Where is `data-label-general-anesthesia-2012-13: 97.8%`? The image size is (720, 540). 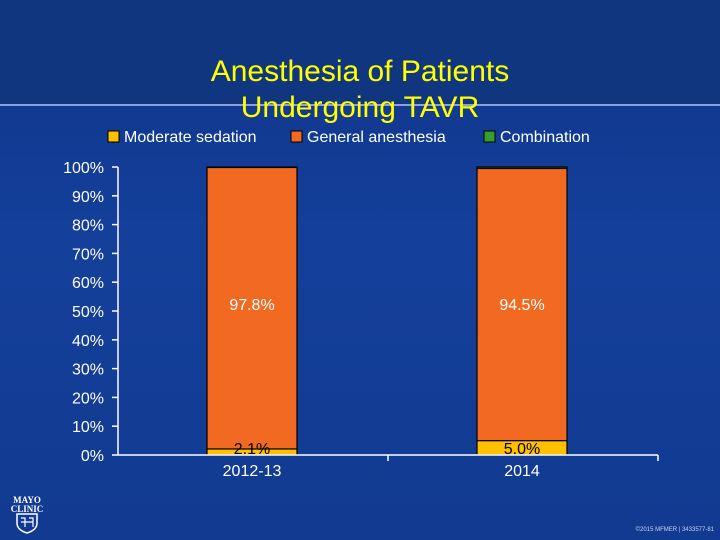 data-label-general-anesthesia-2012-13: 97.8% is located at coordinates (251, 305).